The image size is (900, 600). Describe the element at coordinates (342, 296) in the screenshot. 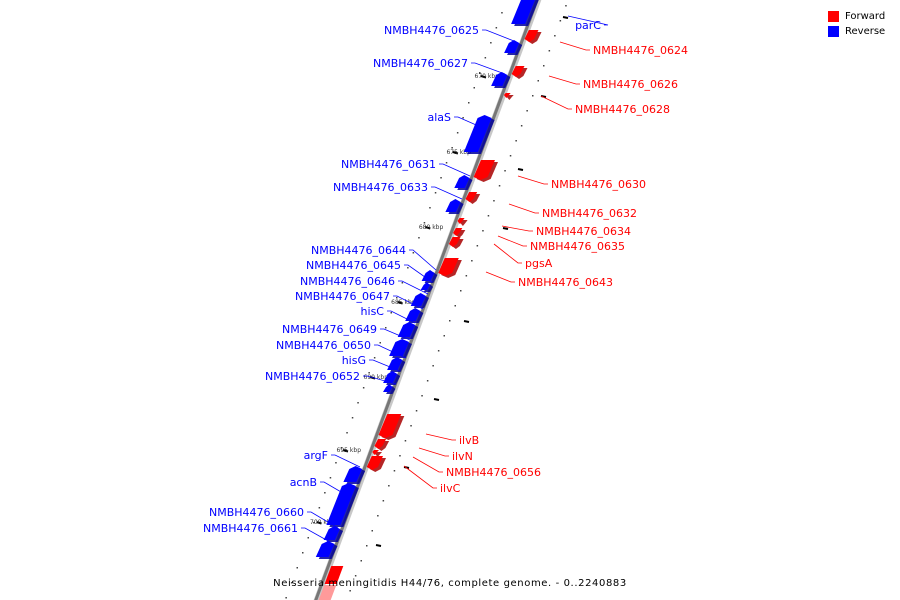

I see `gene-label-nmbh4476-0647: NMBH4476_0647` at that location.